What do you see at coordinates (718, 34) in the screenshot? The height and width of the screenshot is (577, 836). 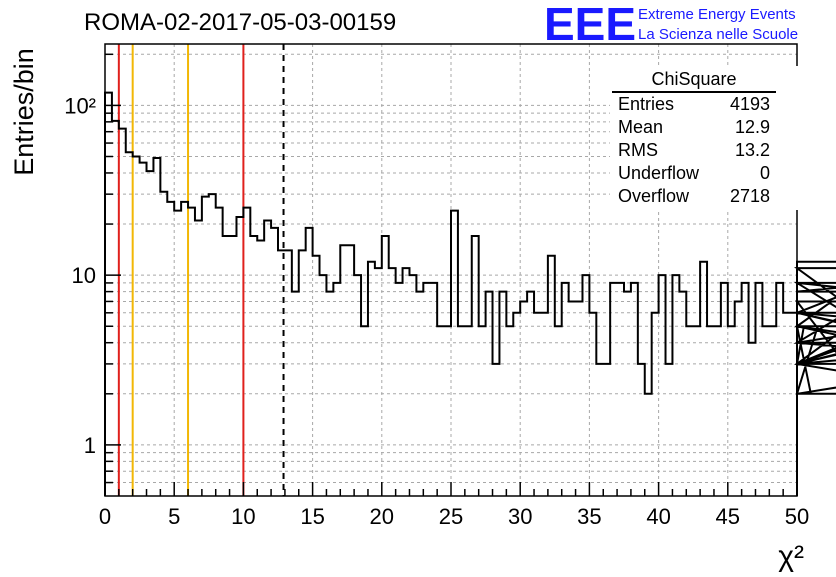 I see `logo-line-2: La Scienza nelle Scuole` at bounding box center [718, 34].